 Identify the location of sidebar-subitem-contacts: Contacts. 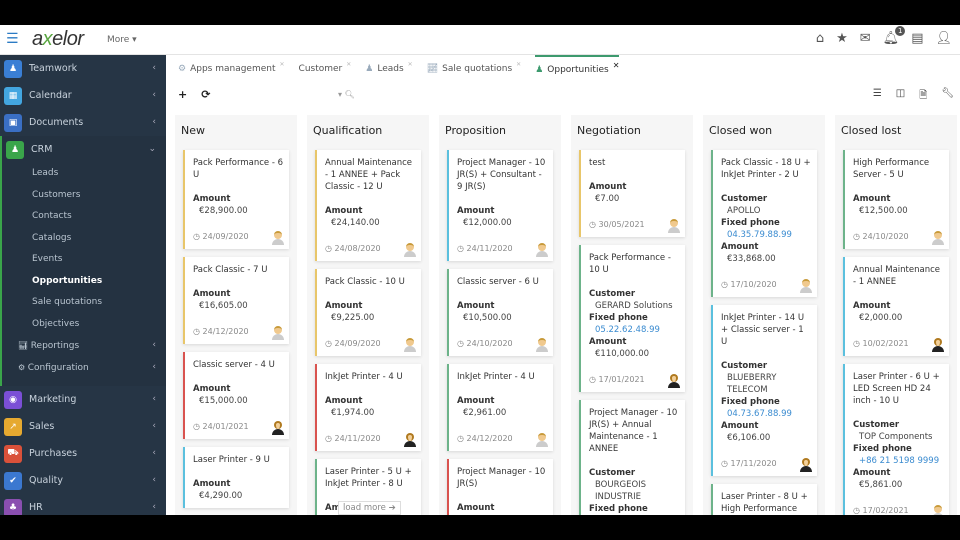
(52, 216).